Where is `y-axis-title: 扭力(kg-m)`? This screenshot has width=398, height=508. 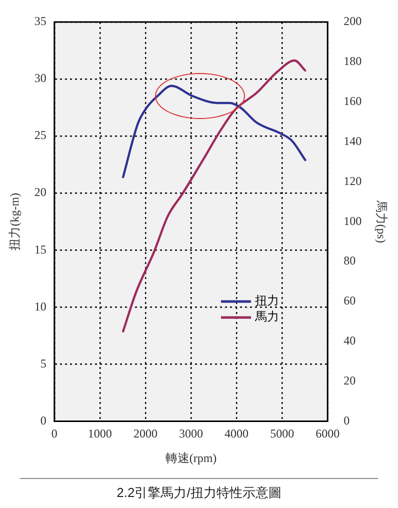 y-axis-title: 扭力(kg-m) is located at coordinates (14, 221).